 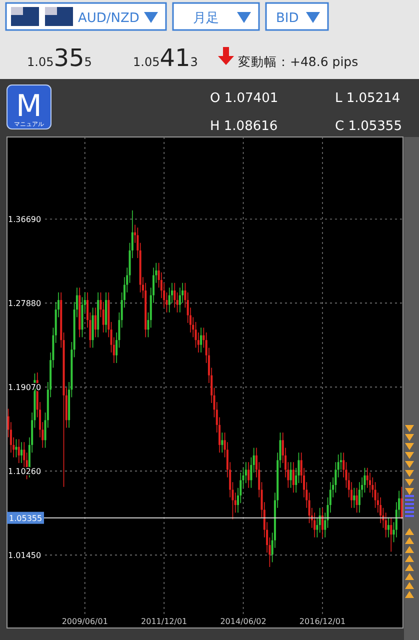 I want to click on x-tick-label: 2011/12/01, so click(x=164, y=621).